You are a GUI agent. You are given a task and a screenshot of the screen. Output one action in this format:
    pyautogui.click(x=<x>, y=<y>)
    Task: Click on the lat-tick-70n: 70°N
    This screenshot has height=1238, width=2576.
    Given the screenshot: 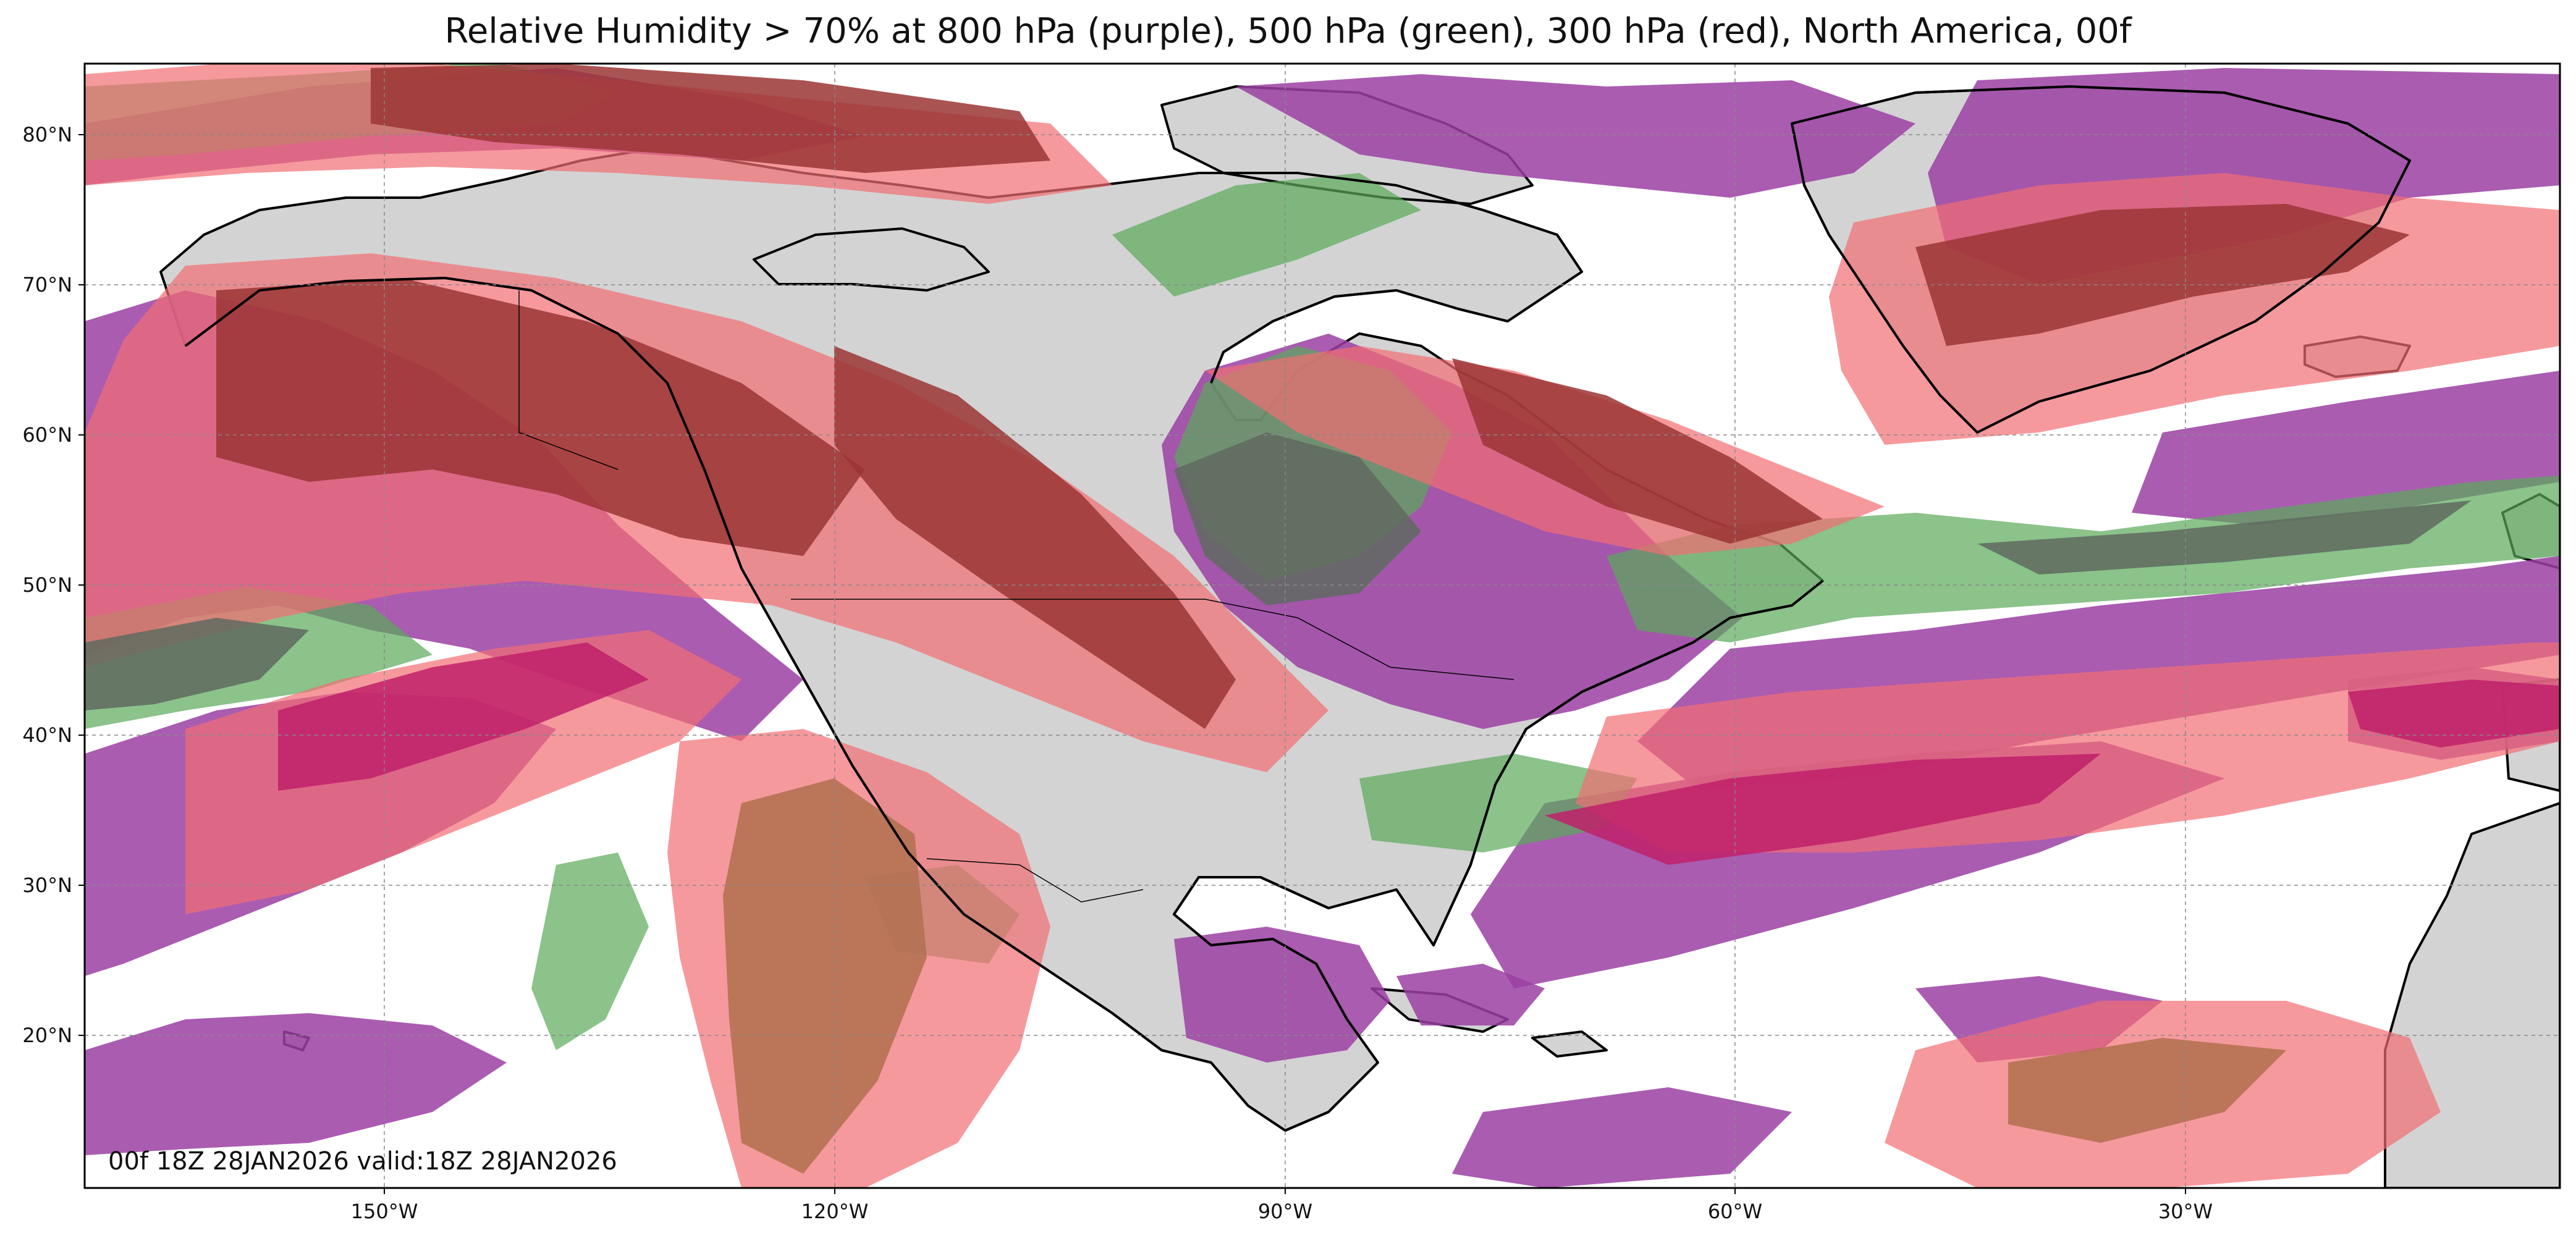 What is the action you would take?
    pyautogui.click(x=47, y=285)
    